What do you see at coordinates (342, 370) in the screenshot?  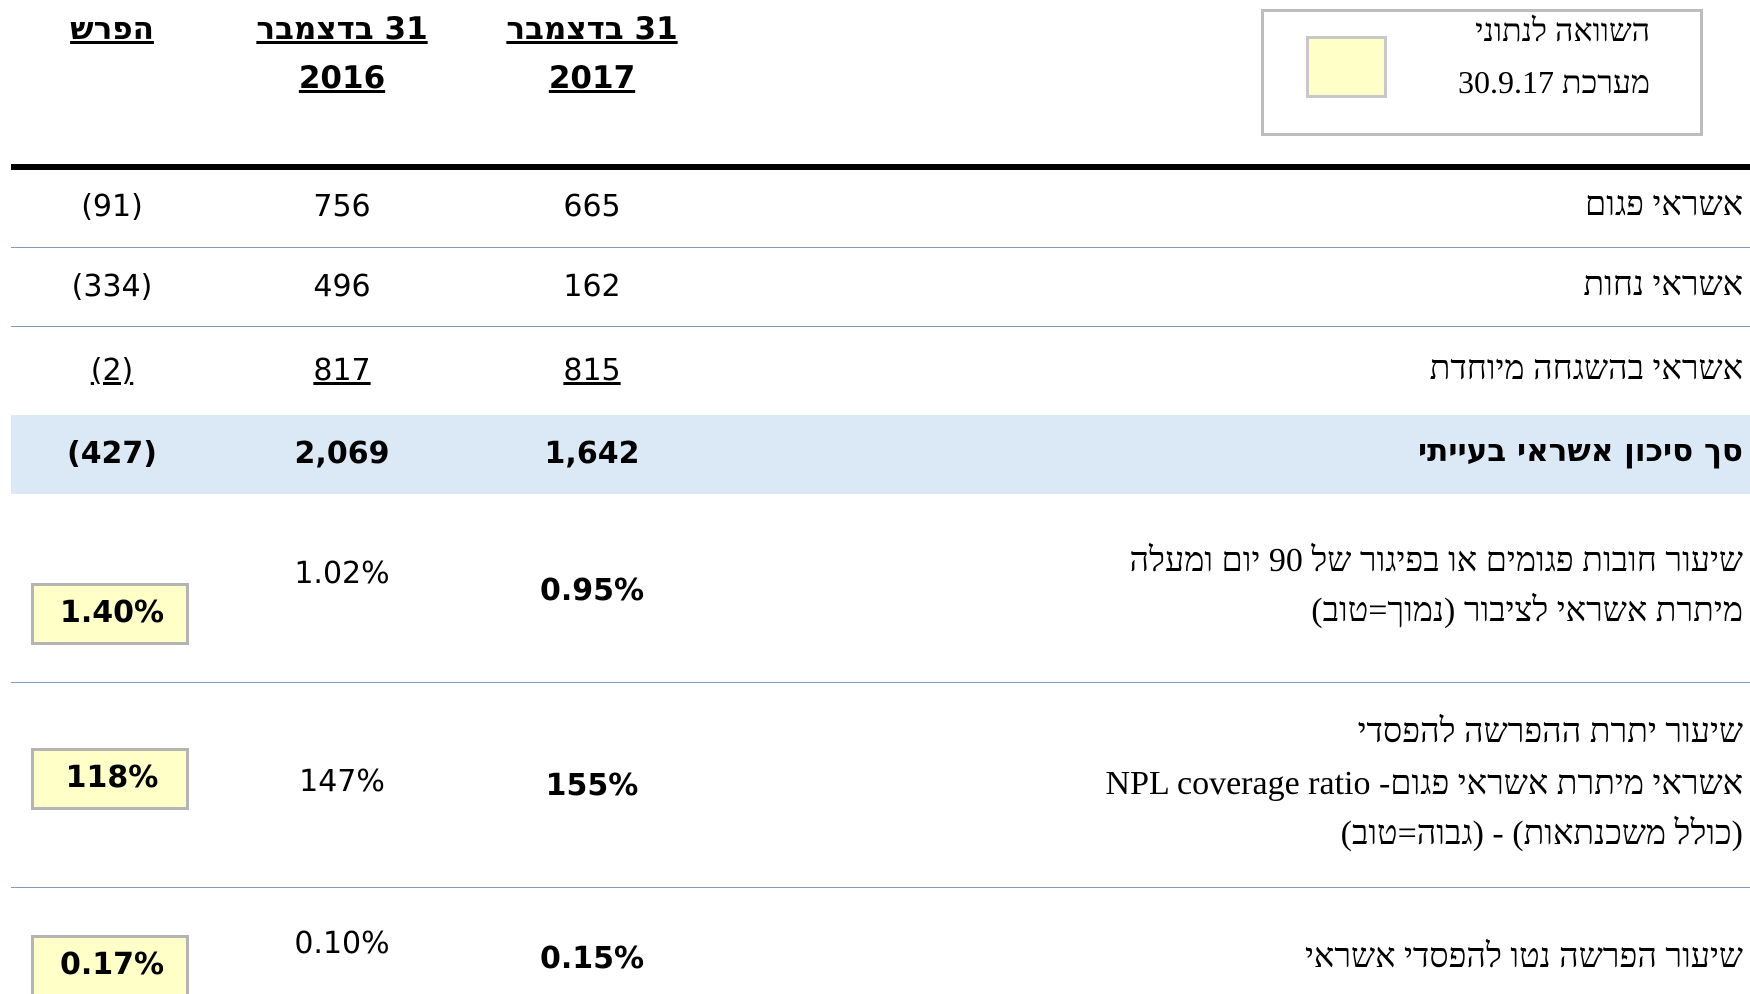 I see `cell-value: 817` at bounding box center [342, 370].